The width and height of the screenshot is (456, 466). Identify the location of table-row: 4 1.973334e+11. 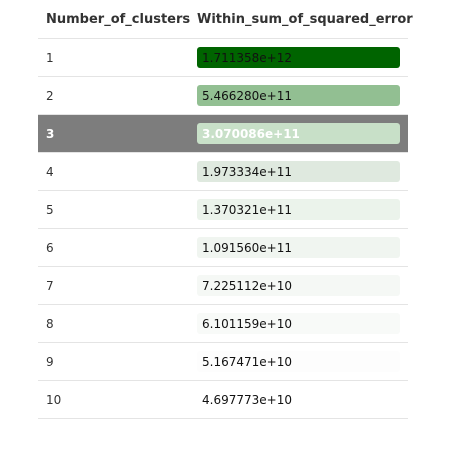
(223, 172).